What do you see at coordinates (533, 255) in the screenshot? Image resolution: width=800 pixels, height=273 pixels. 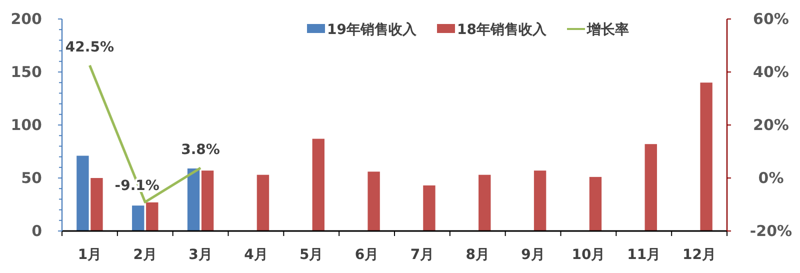 I see `x-tick-label: 9月` at bounding box center [533, 255].